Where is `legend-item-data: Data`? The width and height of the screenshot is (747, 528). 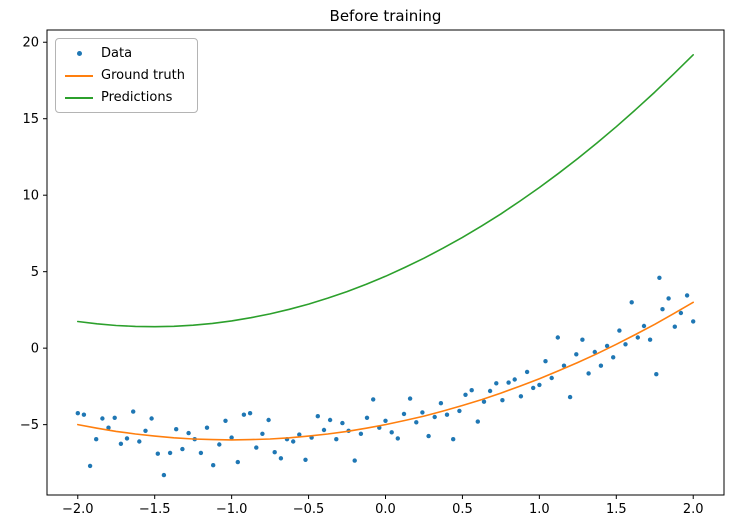
legend-item-data: Data is located at coordinates (124, 53).